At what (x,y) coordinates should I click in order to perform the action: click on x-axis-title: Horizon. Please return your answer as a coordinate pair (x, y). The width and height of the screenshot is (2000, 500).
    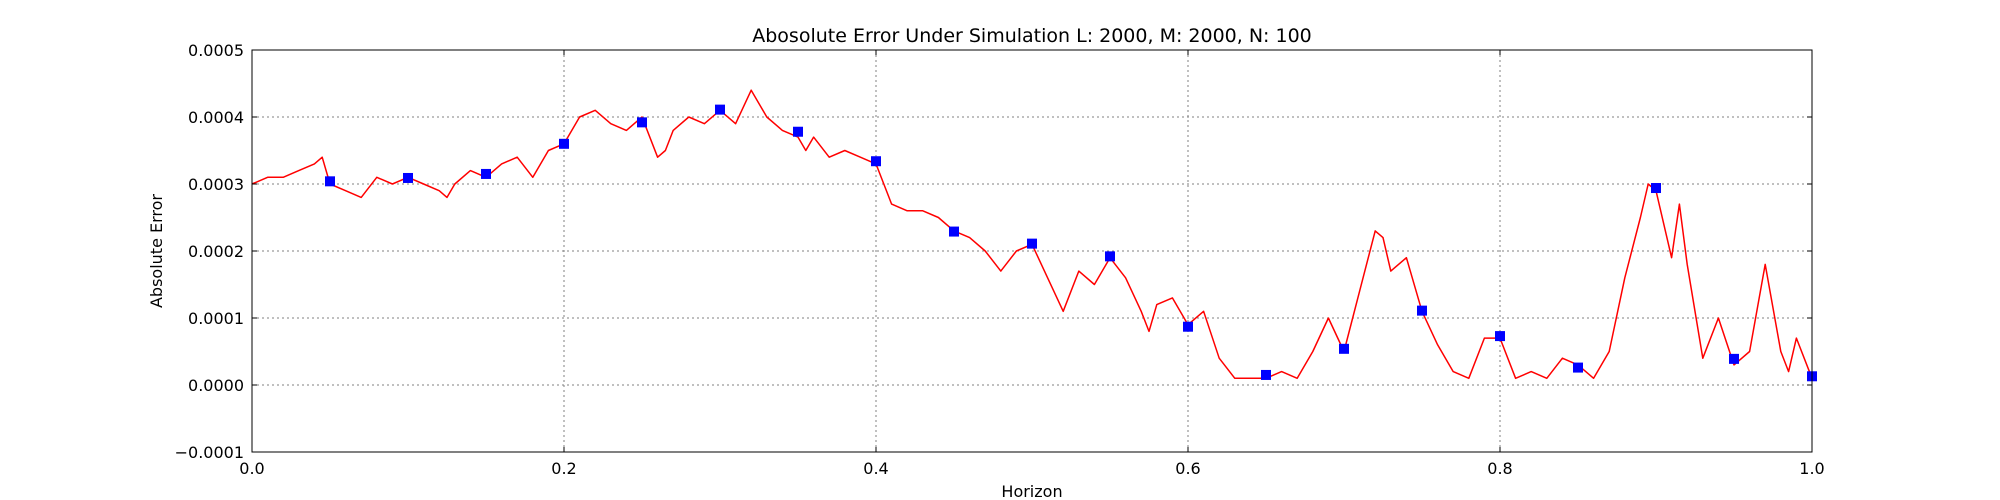
    Looking at the image, I should click on (1031, 491).